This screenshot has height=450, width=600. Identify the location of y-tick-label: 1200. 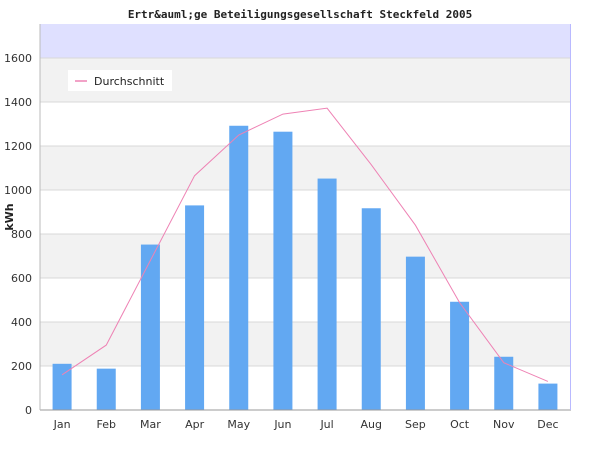
(18, 146).